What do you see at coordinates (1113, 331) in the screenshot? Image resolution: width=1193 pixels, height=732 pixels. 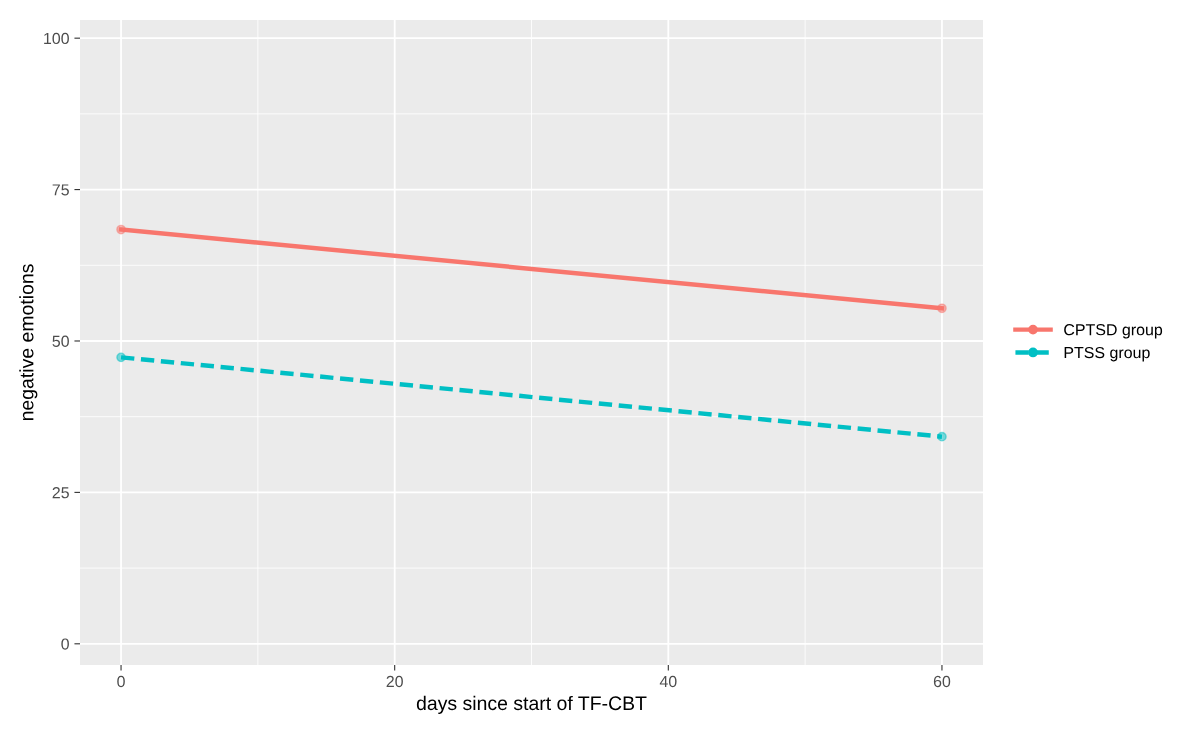 I see `legend-label: CPTSD group` at bounding box center [1113, 331].